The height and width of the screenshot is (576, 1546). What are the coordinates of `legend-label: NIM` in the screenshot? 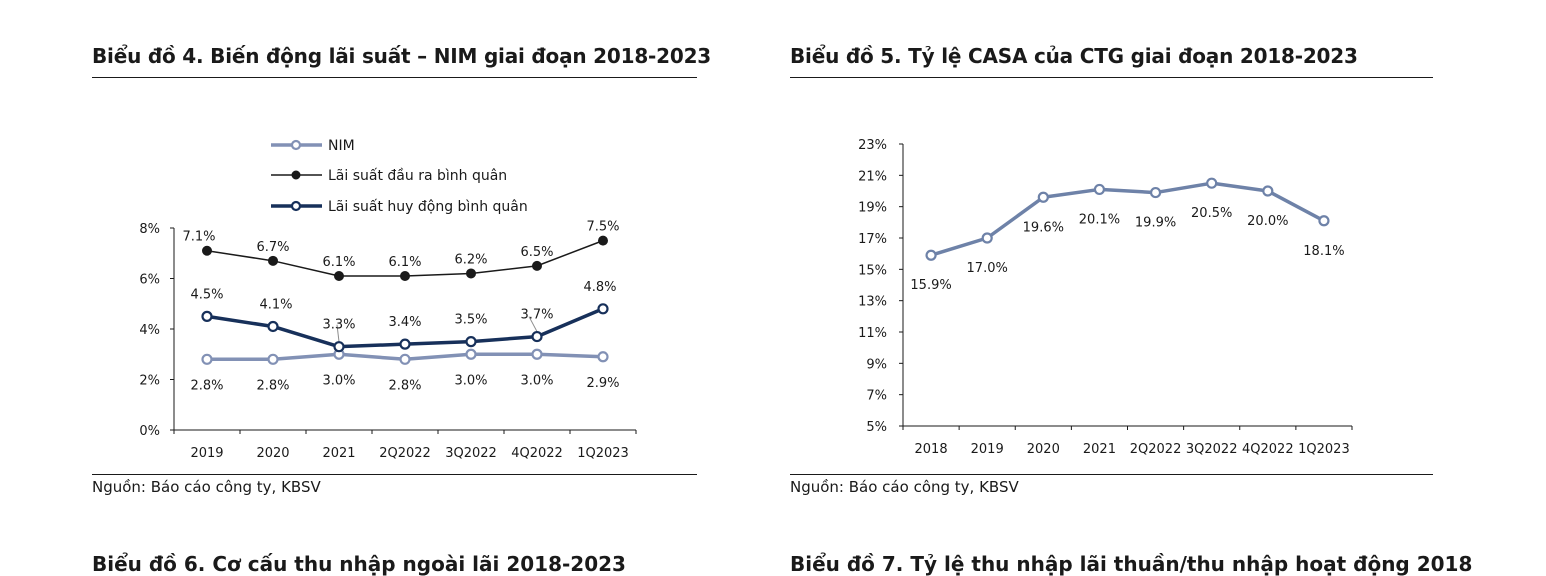 It's located at (341, 146).